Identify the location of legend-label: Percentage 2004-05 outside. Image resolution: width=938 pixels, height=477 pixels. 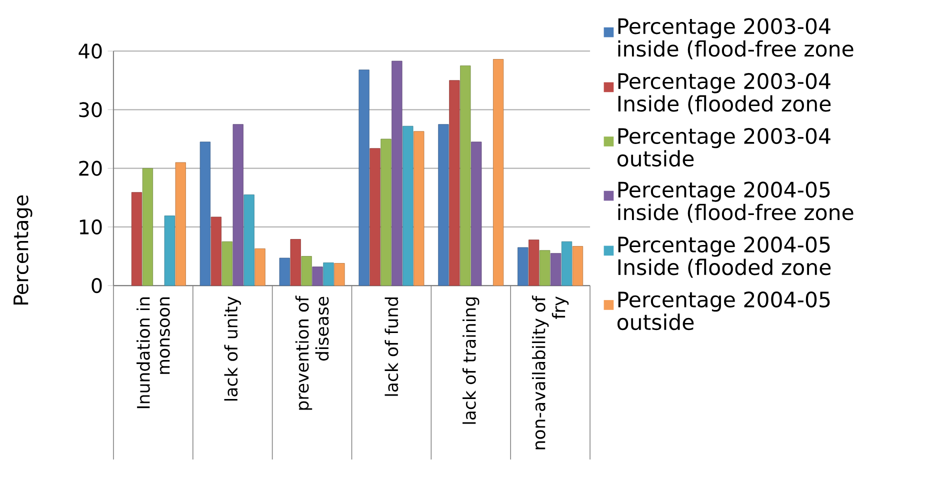
(723, 311).